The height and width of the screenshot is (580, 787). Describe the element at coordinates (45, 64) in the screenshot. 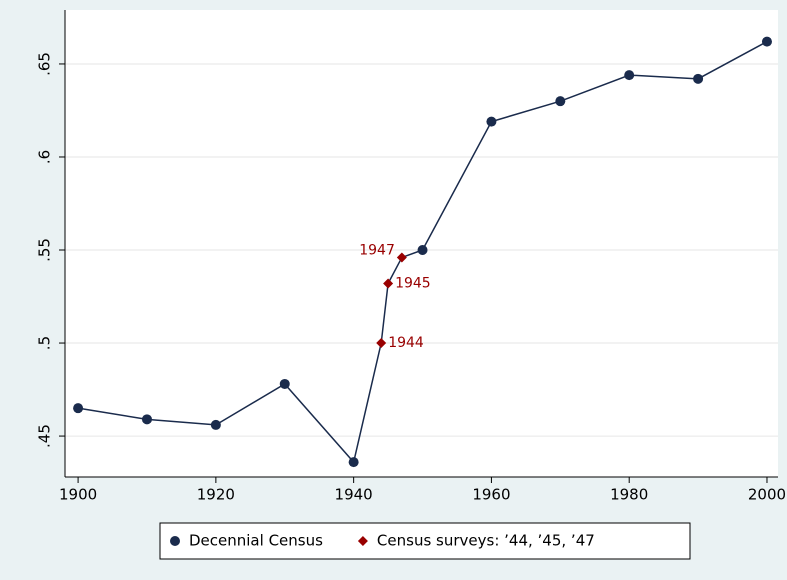

I see `y-tick-label: .65` at that location.